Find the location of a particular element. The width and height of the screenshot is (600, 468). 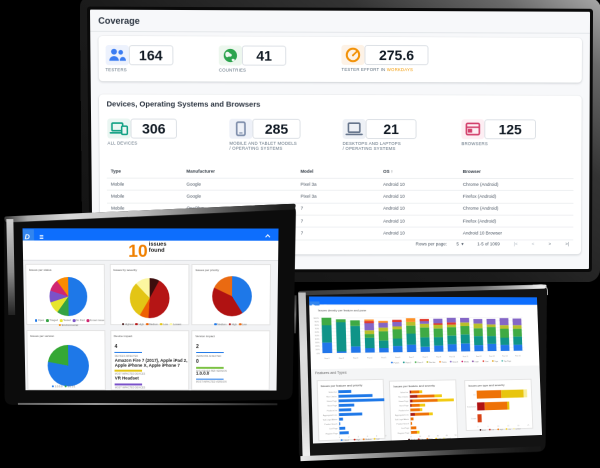

svg-text: 90% is located at coordinates (317, 322).